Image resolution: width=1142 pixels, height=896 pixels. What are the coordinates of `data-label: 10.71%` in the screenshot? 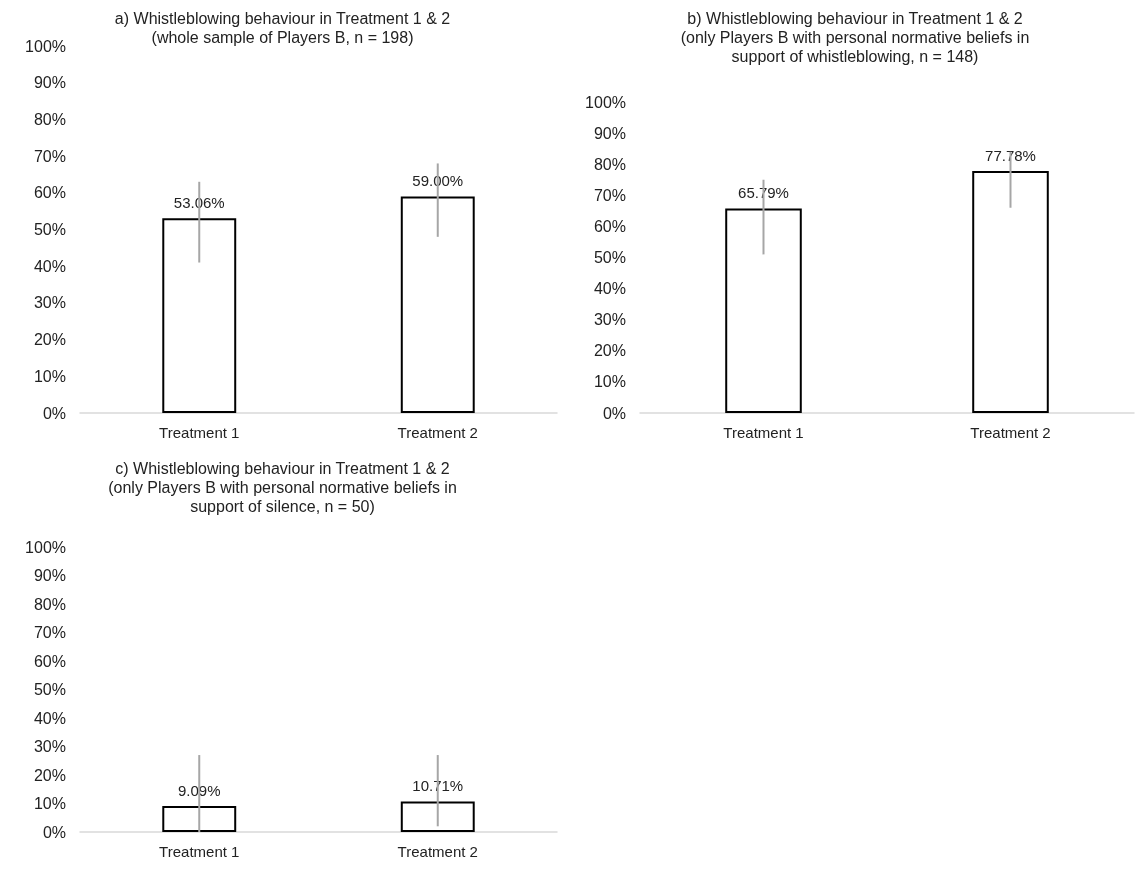 It's located at (438, 786).